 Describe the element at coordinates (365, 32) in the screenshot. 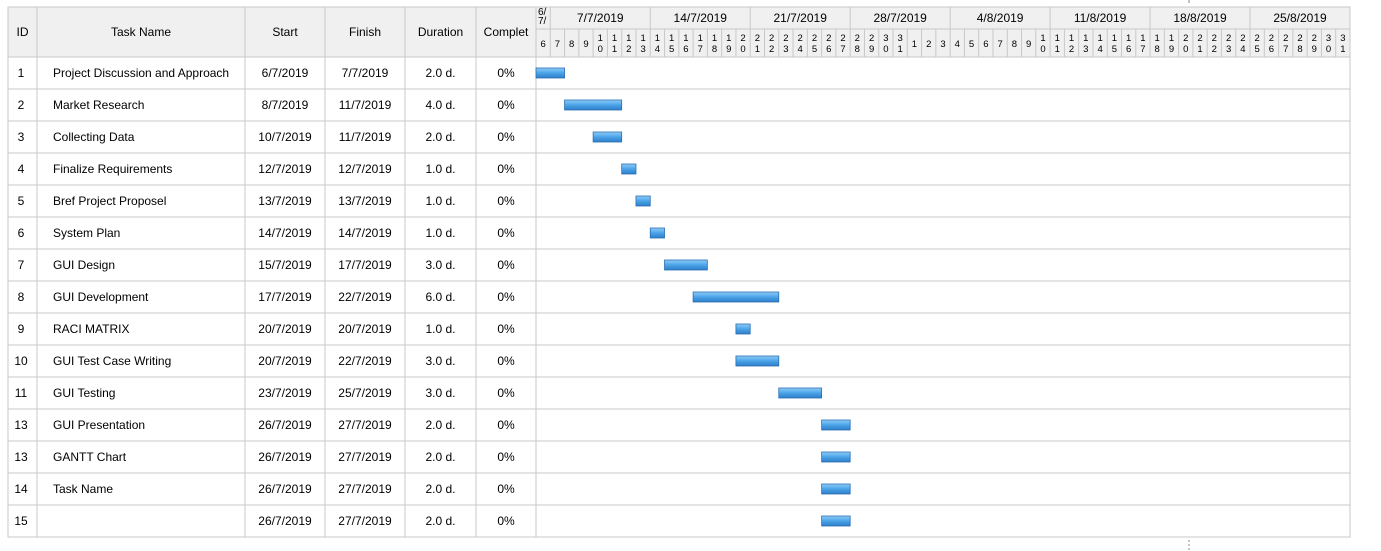

I see `column-header-finish: Finish` at that location.